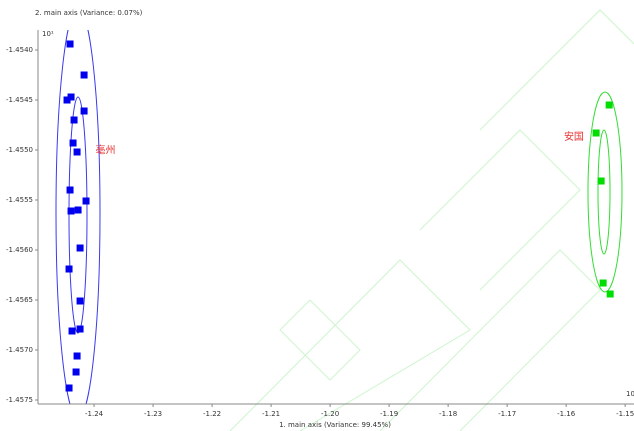  Describe the element at coordinates (19, 200) in the screenshot. I see `y-tick-label: -1.4555` at that location.